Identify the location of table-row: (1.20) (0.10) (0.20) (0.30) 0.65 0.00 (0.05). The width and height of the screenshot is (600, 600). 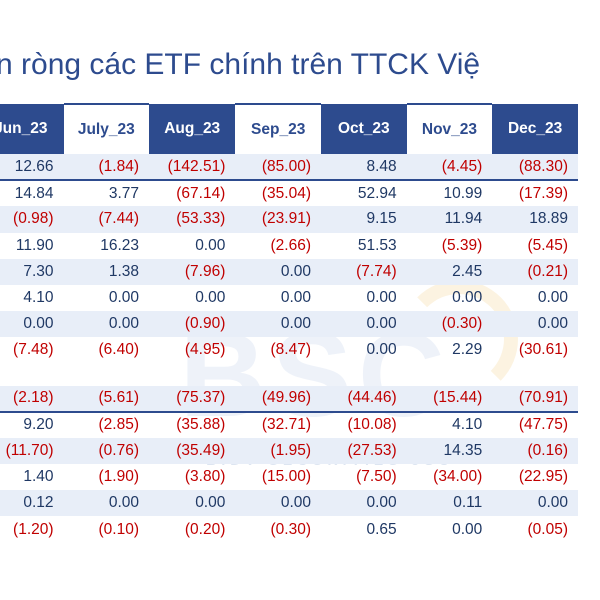
(289, 529).